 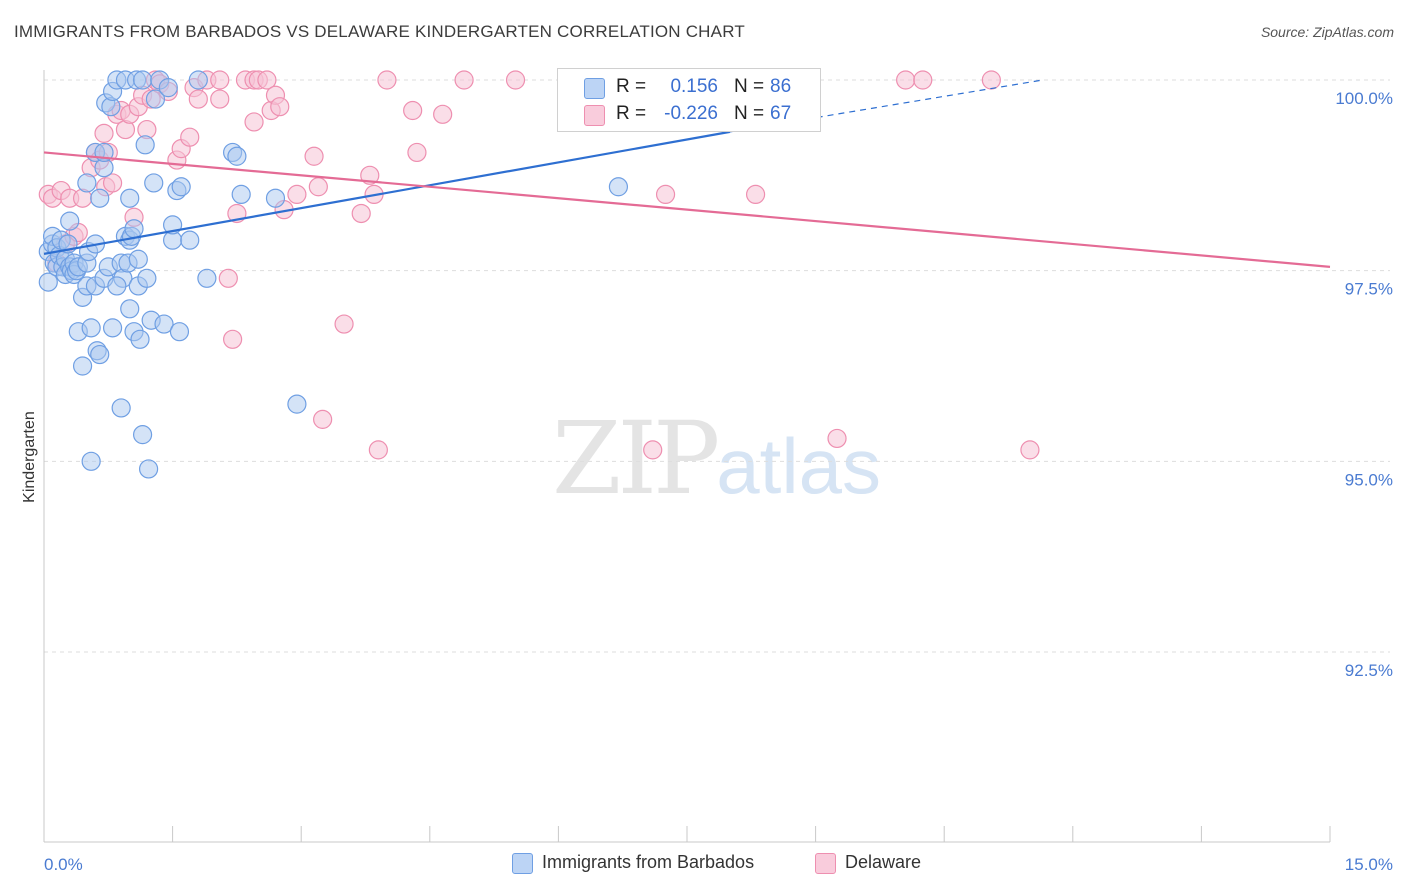 I want to click on legend-swatch-barbados, so click(x=594, y=88).